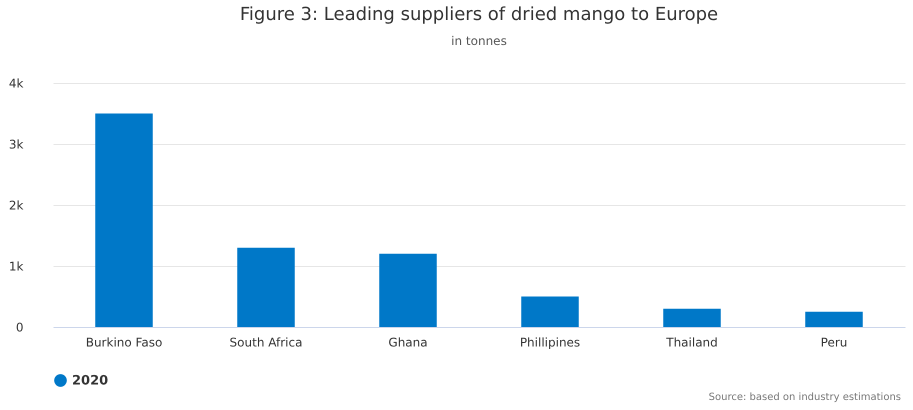 This screenshot has height=410, width=913. I want to click on y-tick-label: 2k, so click(16, 205).